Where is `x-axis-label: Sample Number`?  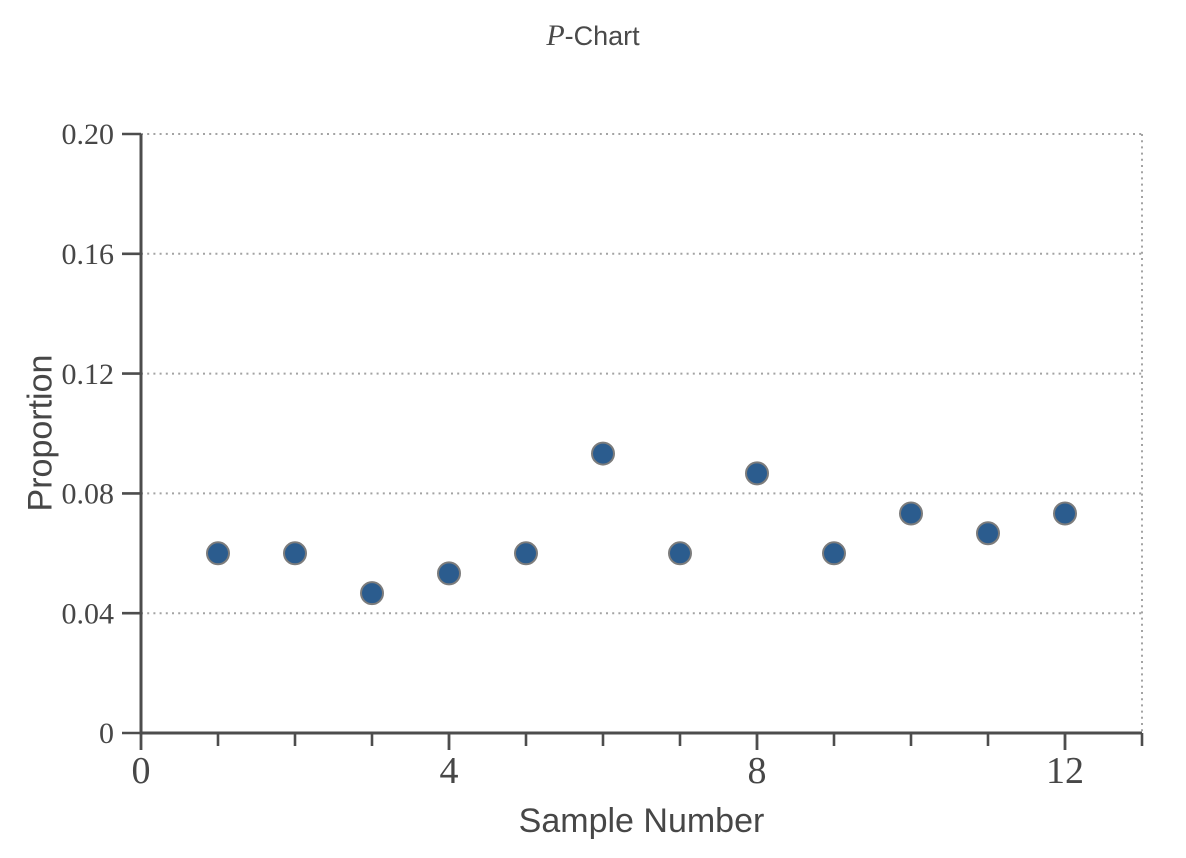 x-axis-label: Sample Number is located at coordinates (641, 821).